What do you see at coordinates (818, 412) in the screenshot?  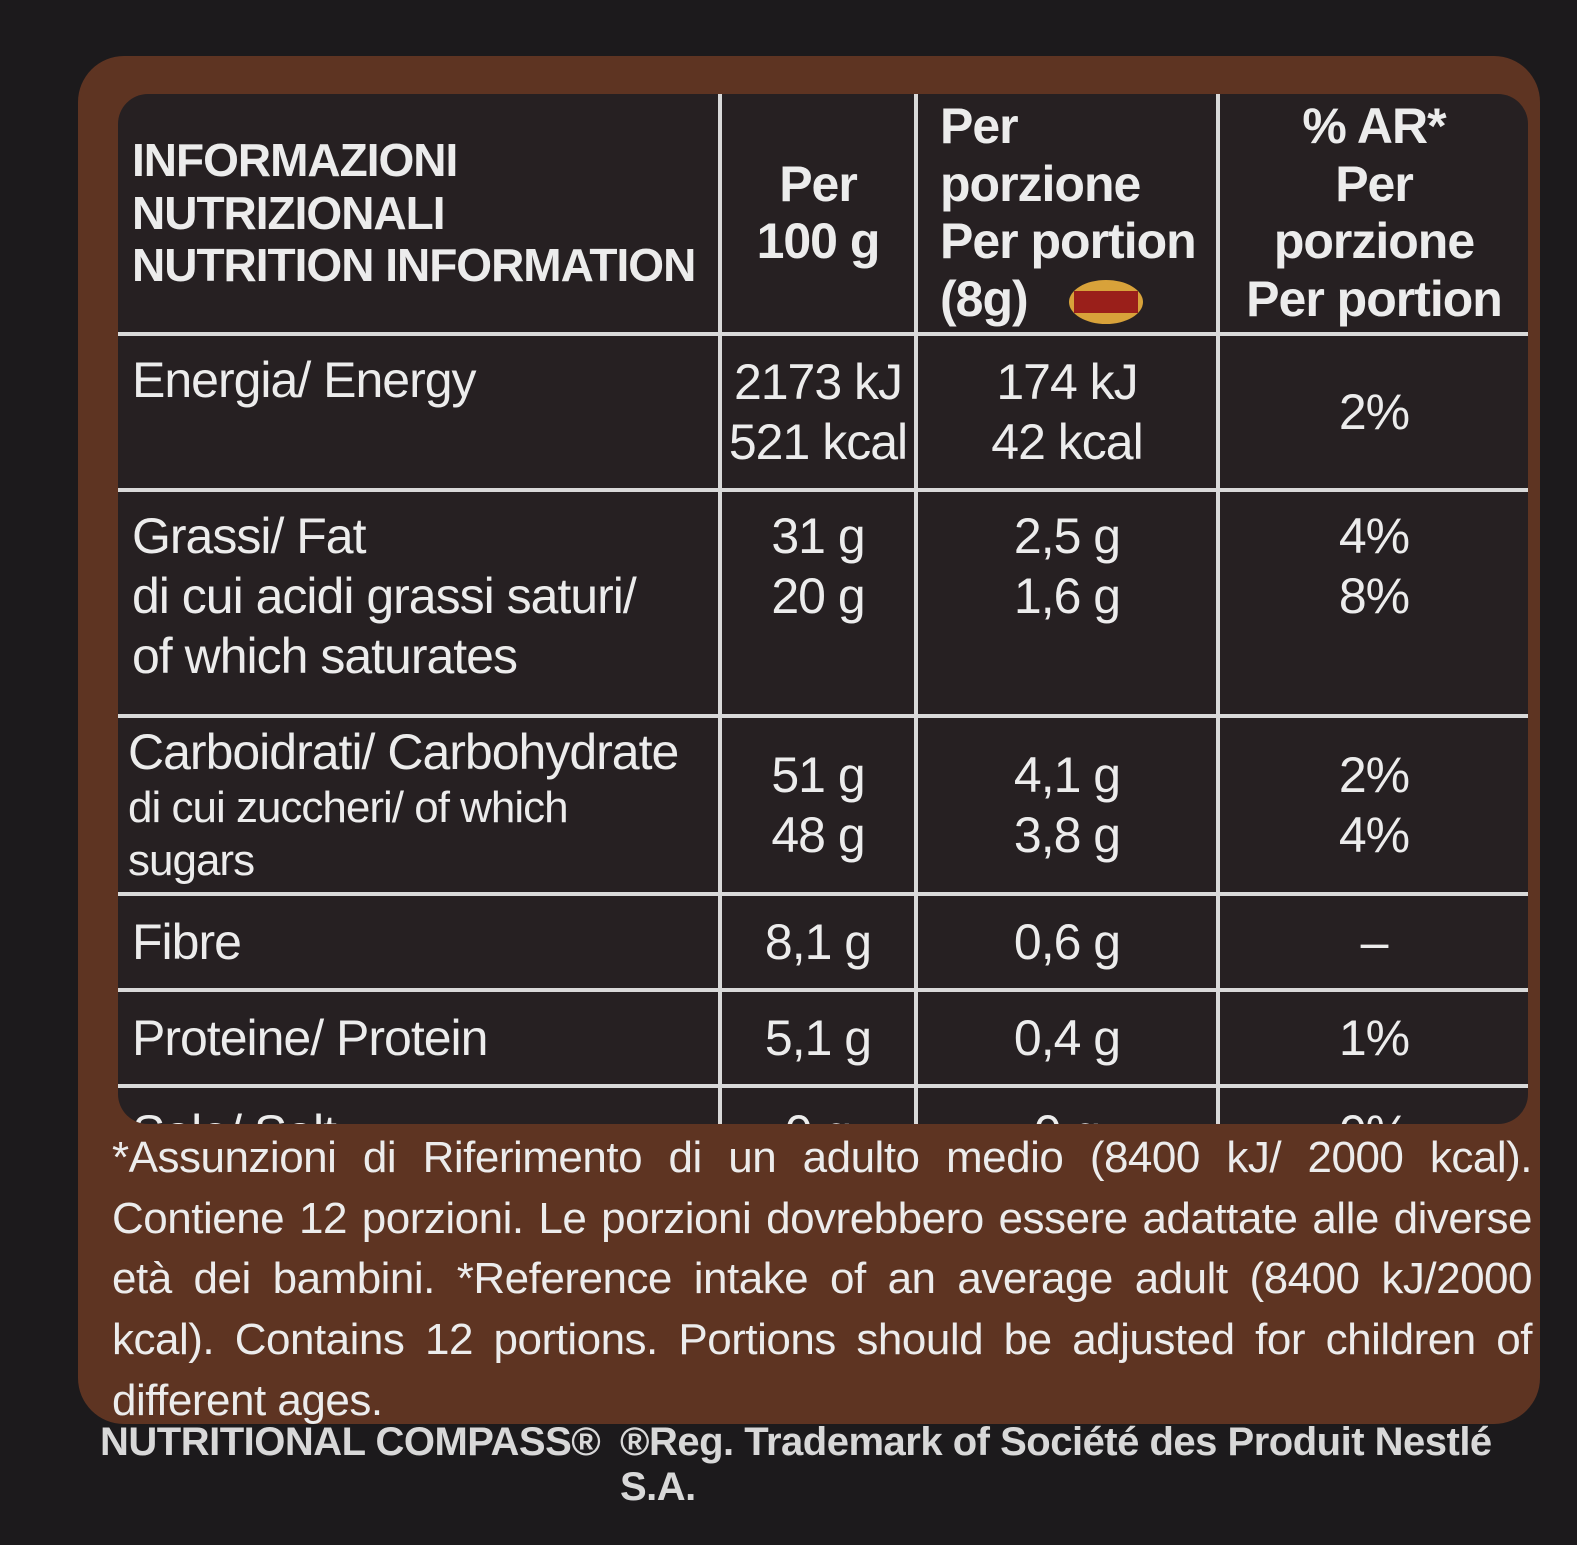 I see `energy-per-100g: 2173 kJ 521 kcal` at bounding box center [818, 412].